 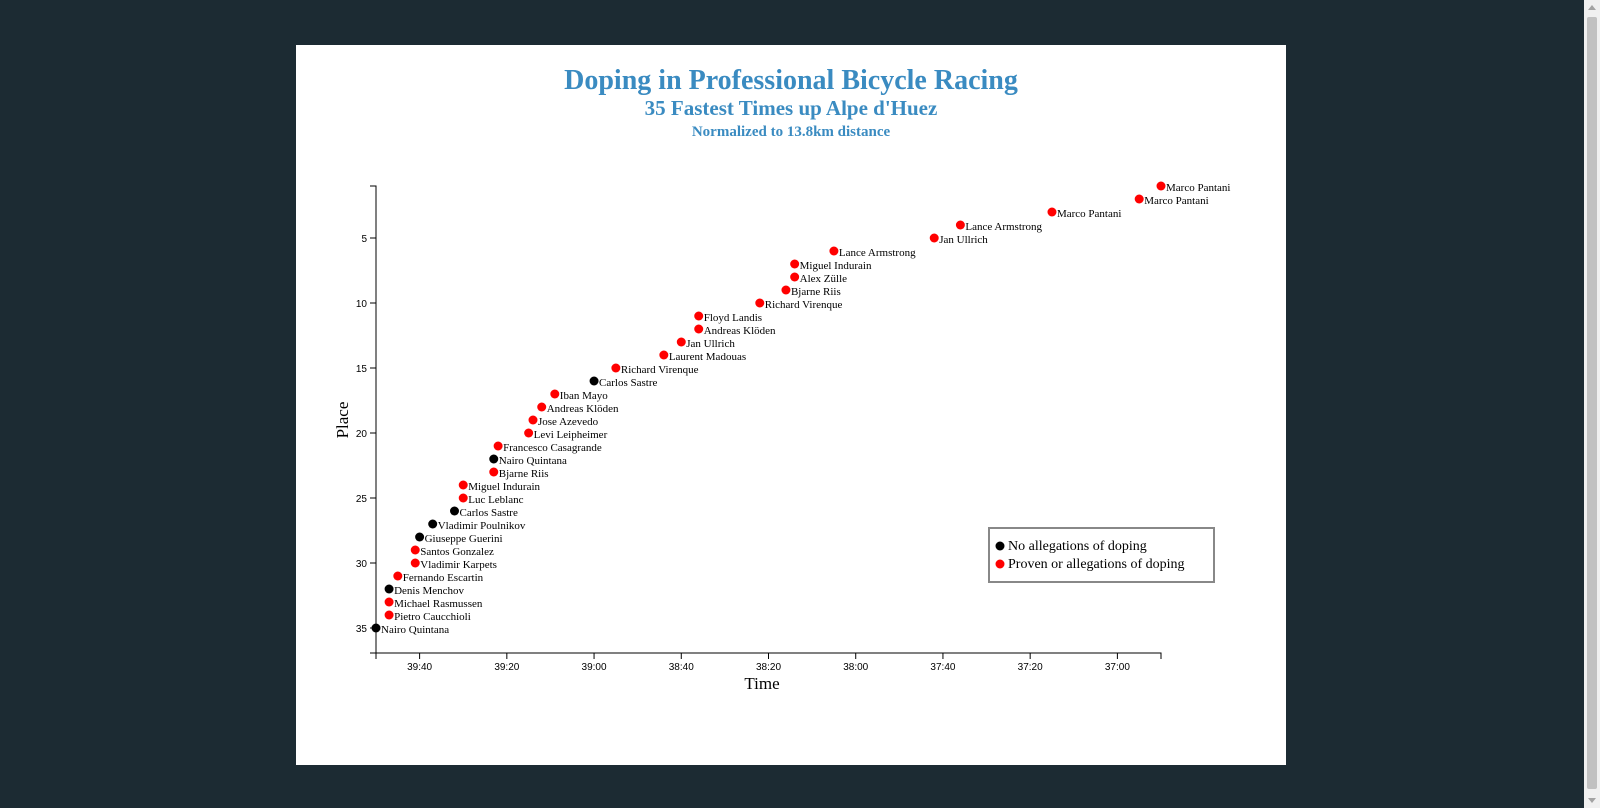 I want to click on chart-subtitle: 35 Fastest Times up Alpe d'Huez, so click(x=791, y=108).